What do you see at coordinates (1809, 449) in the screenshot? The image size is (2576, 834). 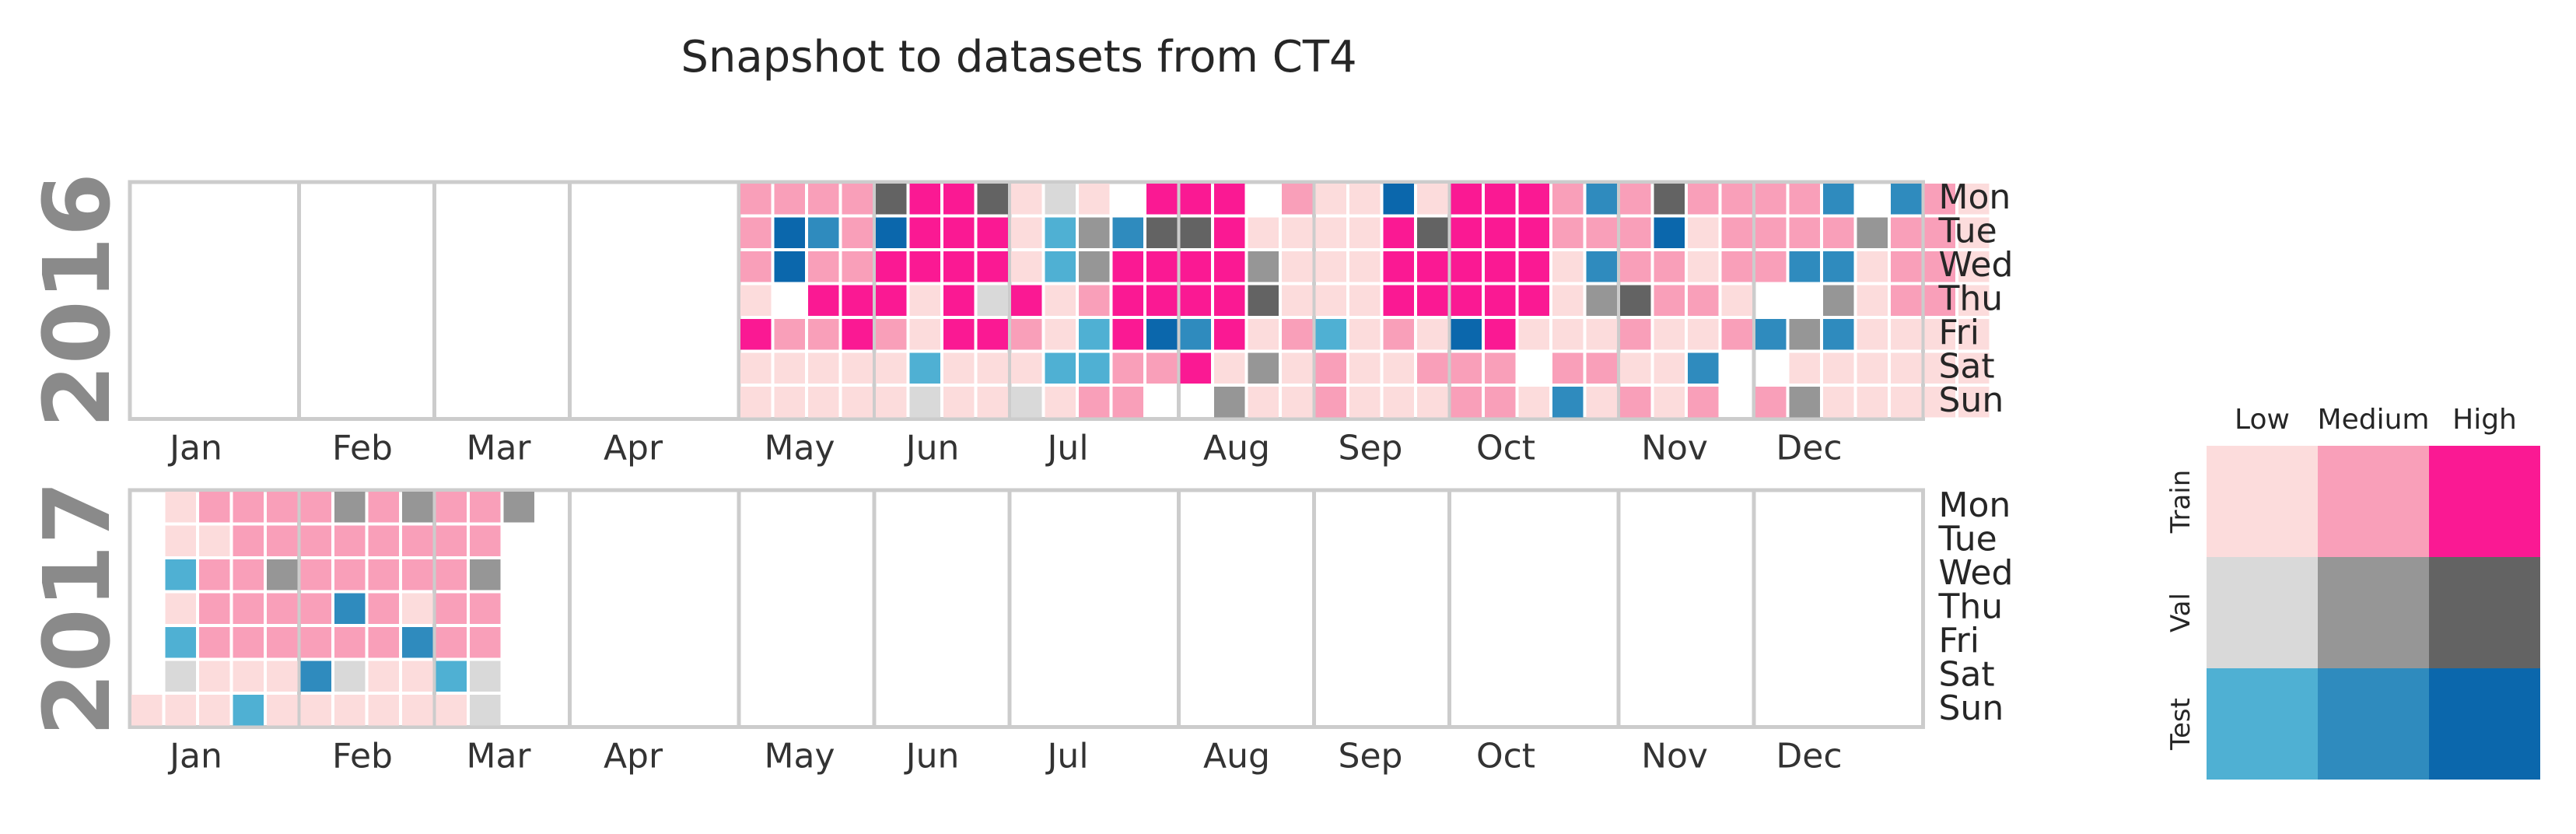 I see `month-label: Dec` at bounding box center [1809, 449].